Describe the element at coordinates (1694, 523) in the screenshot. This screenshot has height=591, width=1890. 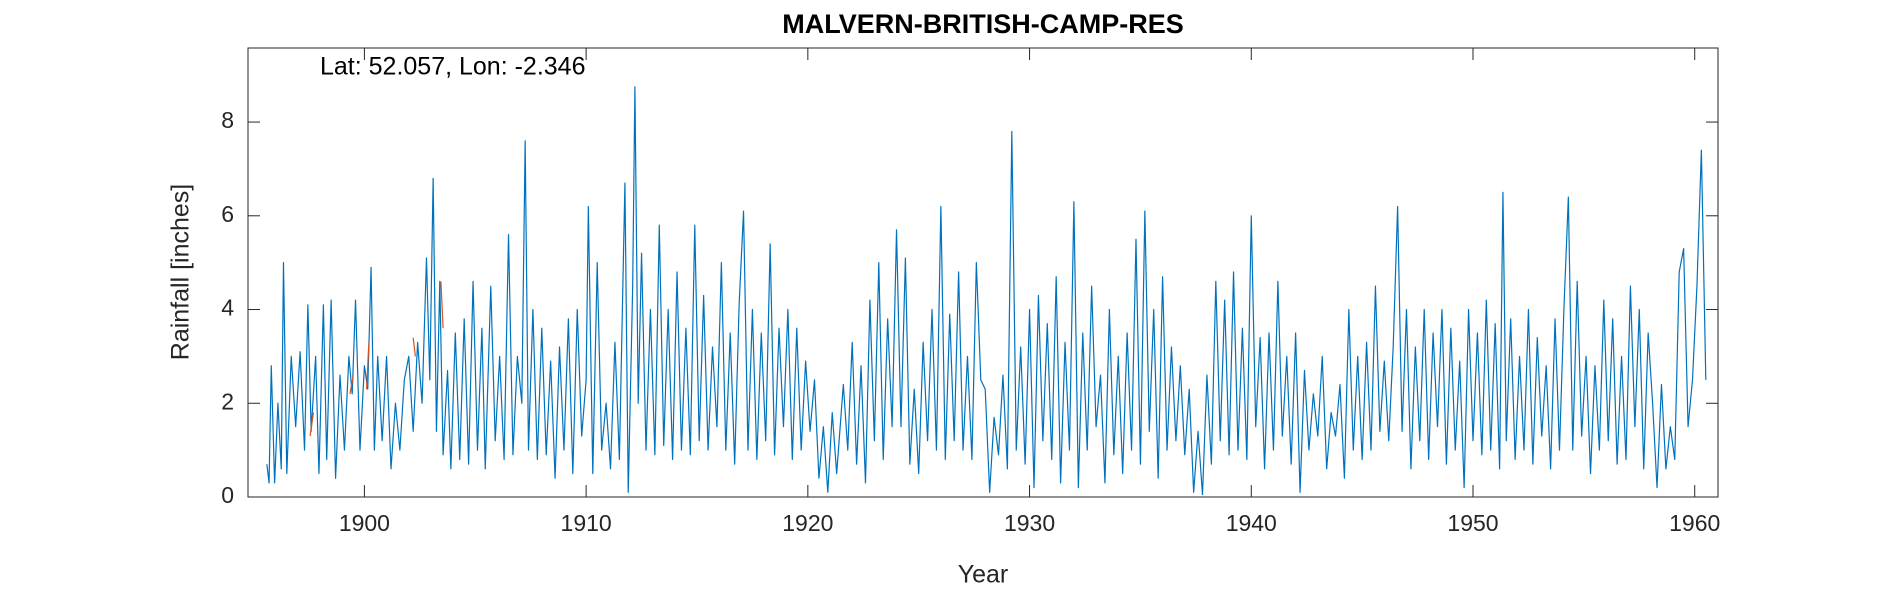
I see `x-tick-label: 1960` at that location.